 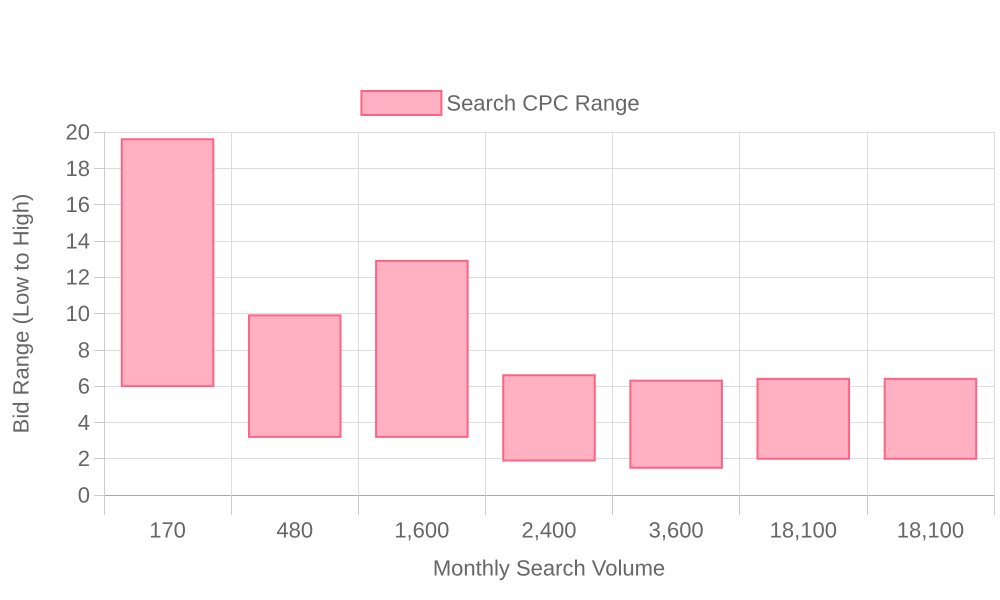 What do you see at coordinates (78, 205) in the screenshot?
I see `y-tick-label: 16` at bounding box center [78, 205].